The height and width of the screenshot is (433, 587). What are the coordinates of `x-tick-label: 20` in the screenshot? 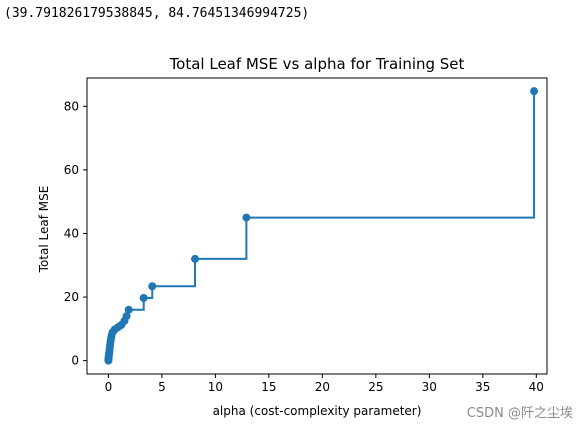 It's located at (322, 387).